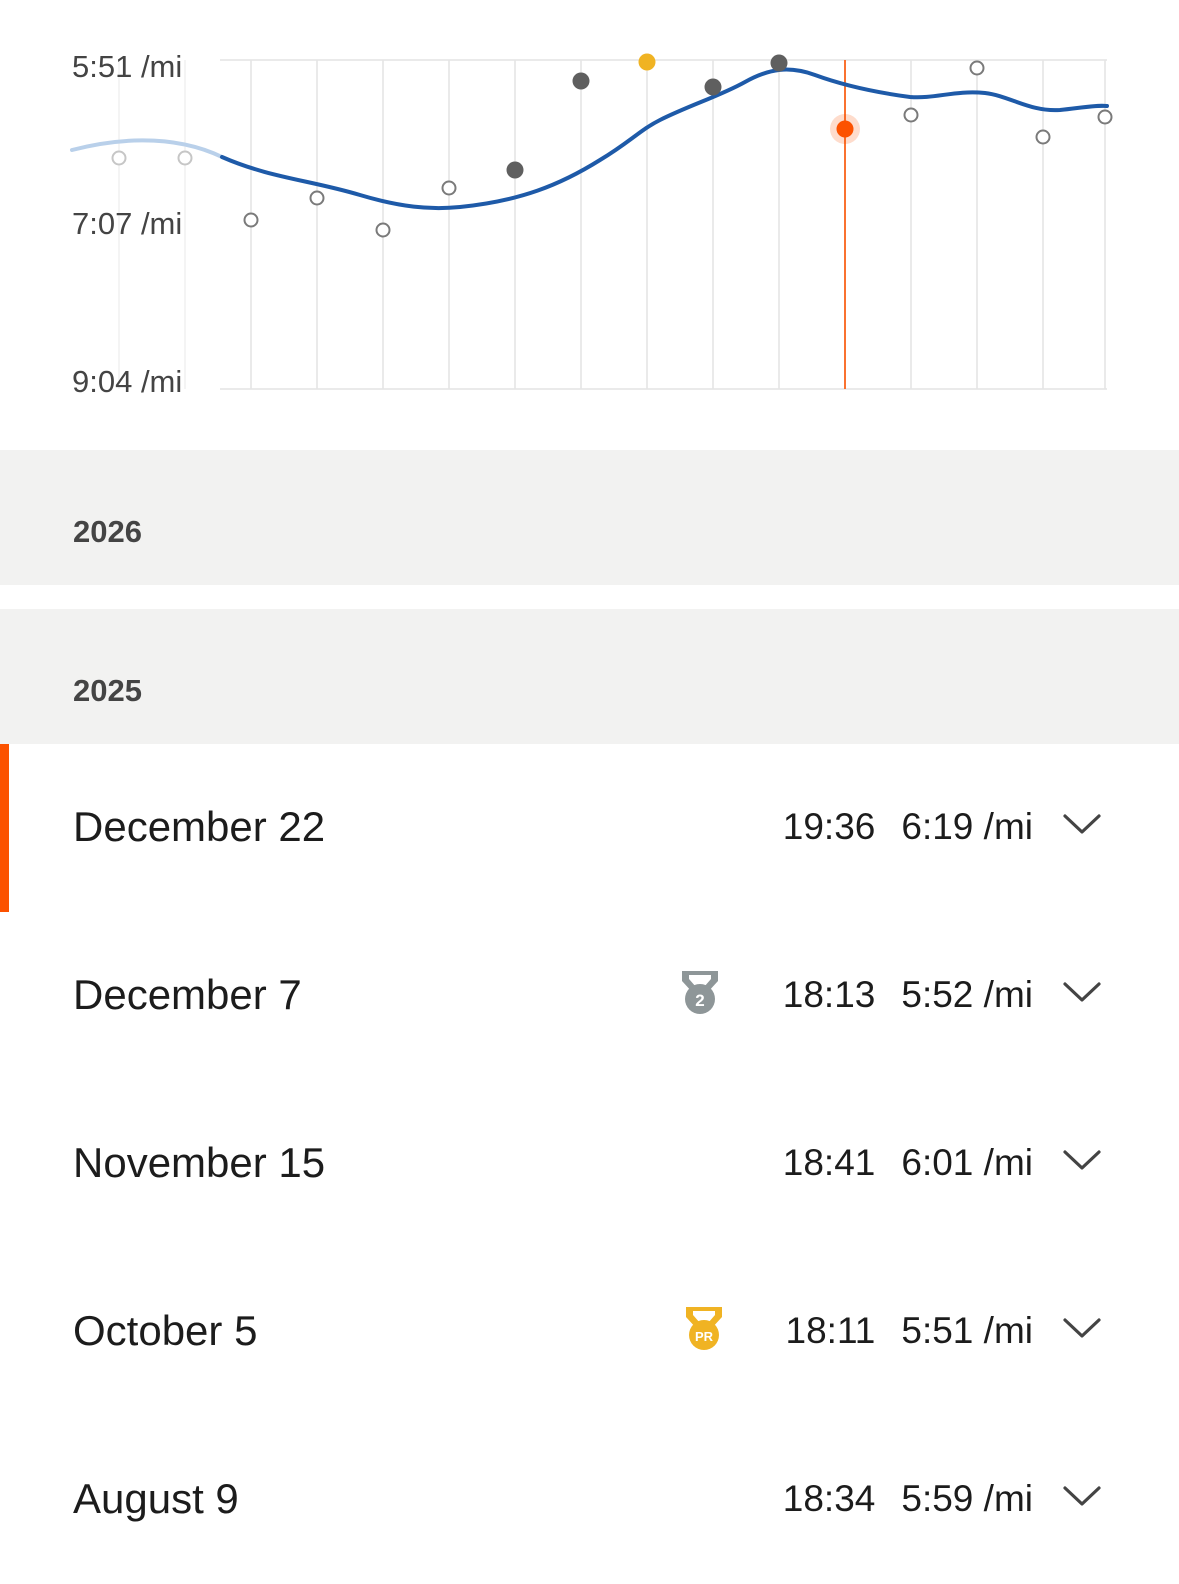 The width and height of the screenshot is (1179, 1584). I want to click on effort-row-december-22: December 22 19:36 6:19 /mi, so click(589, 828).